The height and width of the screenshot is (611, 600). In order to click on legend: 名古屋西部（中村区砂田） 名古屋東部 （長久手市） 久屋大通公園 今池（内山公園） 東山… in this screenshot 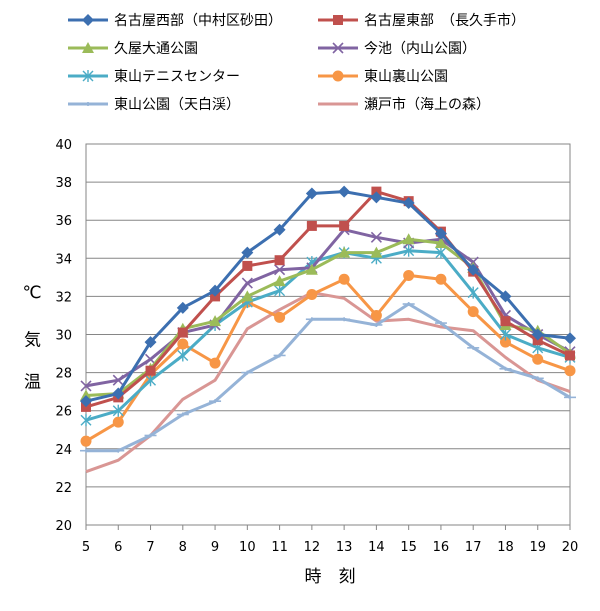, I will do `click(296, 62)`.